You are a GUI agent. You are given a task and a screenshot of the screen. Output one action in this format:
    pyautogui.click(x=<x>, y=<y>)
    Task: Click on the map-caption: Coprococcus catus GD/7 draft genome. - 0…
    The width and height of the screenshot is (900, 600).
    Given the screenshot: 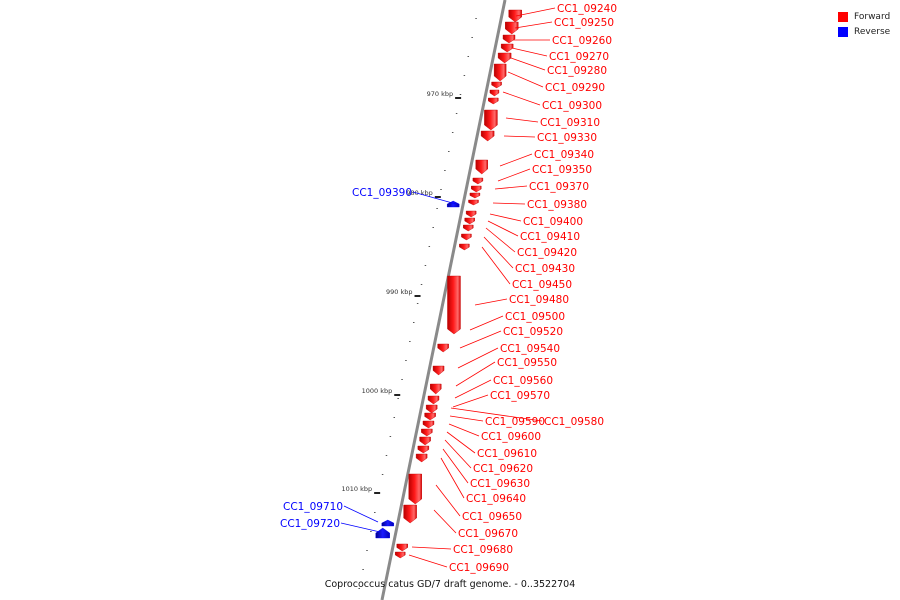 What is the action you would take?
    pyautogui.click(x=450, y=584)
    